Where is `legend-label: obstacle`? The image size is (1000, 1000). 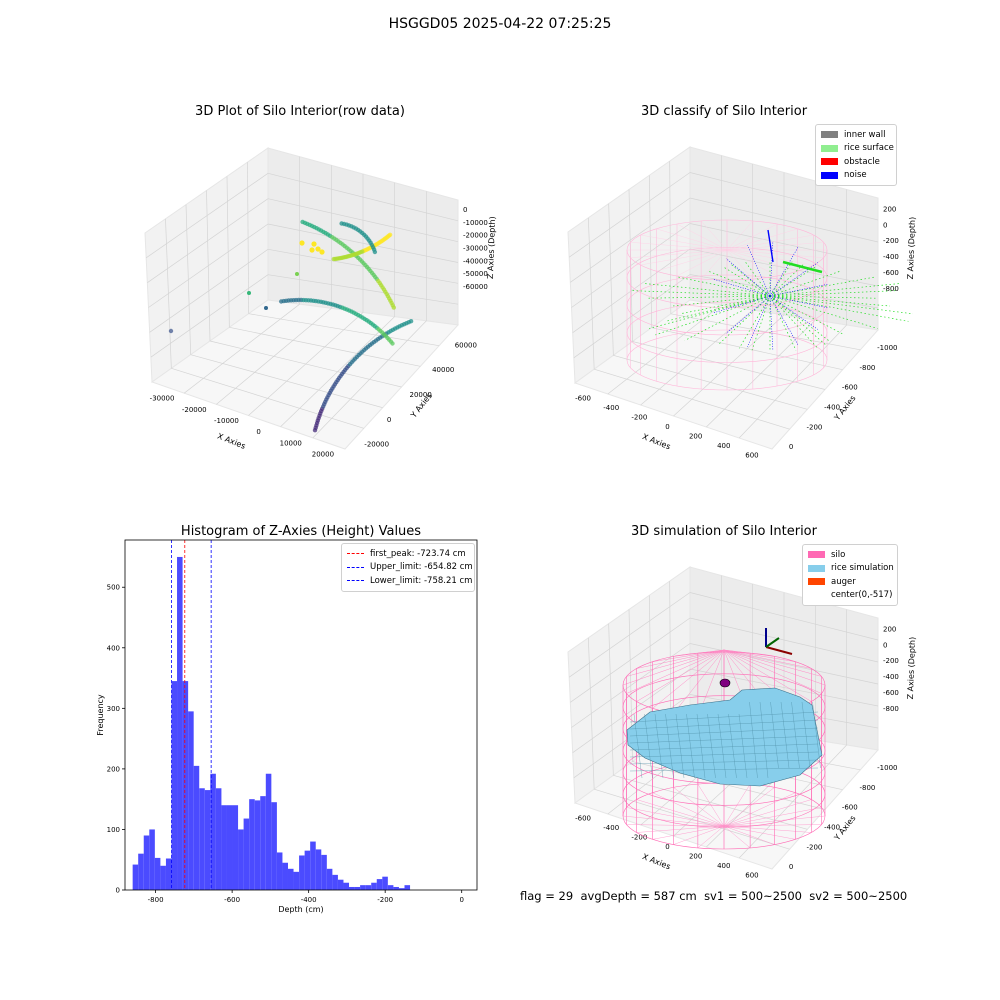
legend-label: obstacle is located at coordinates (862, 161).